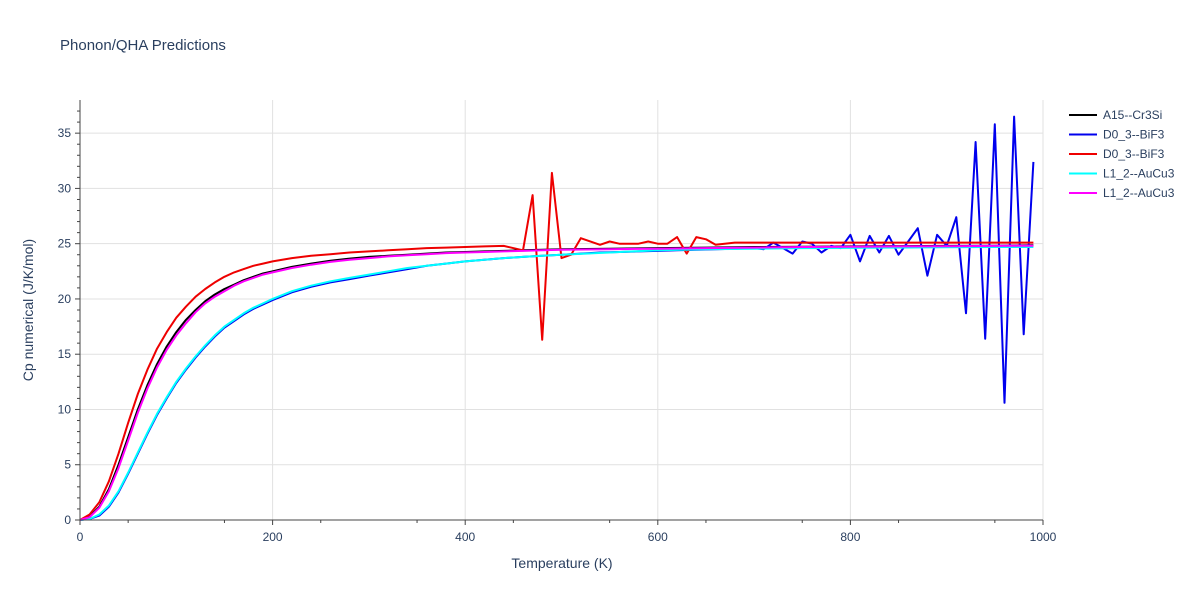 This screenshot has width=1200, height=600. What do you see at coordinates (1134, 135) in the screenshot?
I see `legend-label-1: D0_3--BiF3` at bounding box center [1134, 135].